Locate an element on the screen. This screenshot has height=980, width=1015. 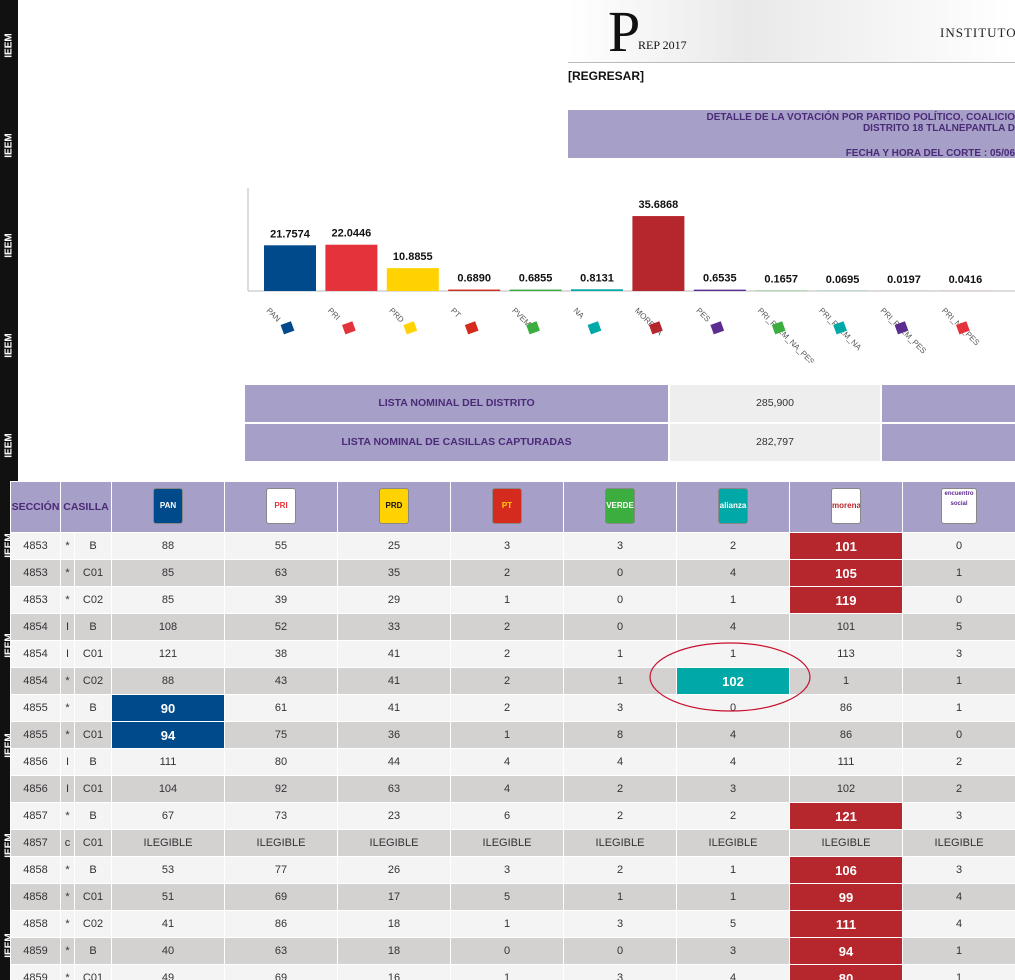
cell: 92 is located at coordinates (281, 789).